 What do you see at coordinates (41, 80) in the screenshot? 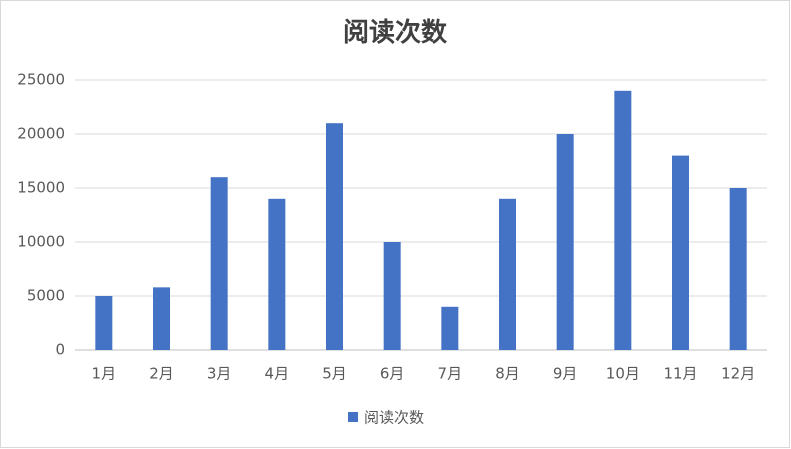
I see `y-tick-label: 25000` at bounding box center [41, 80].